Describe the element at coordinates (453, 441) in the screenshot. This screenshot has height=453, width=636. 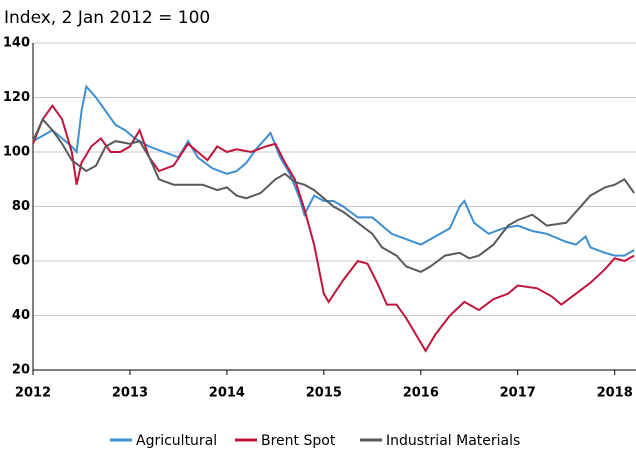
I see `legend-label: Industrial Materials` at that location.